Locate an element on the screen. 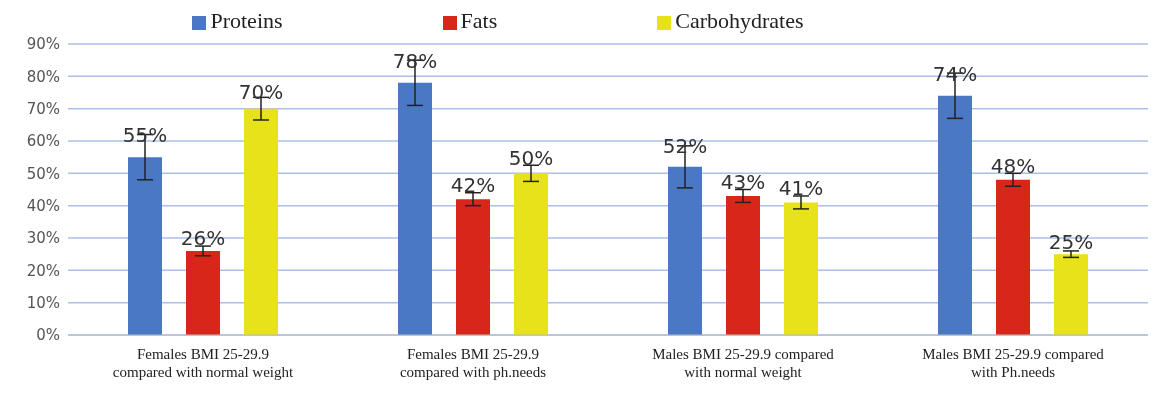  y-tick-label: 40% is located at coordinates (43, 205).